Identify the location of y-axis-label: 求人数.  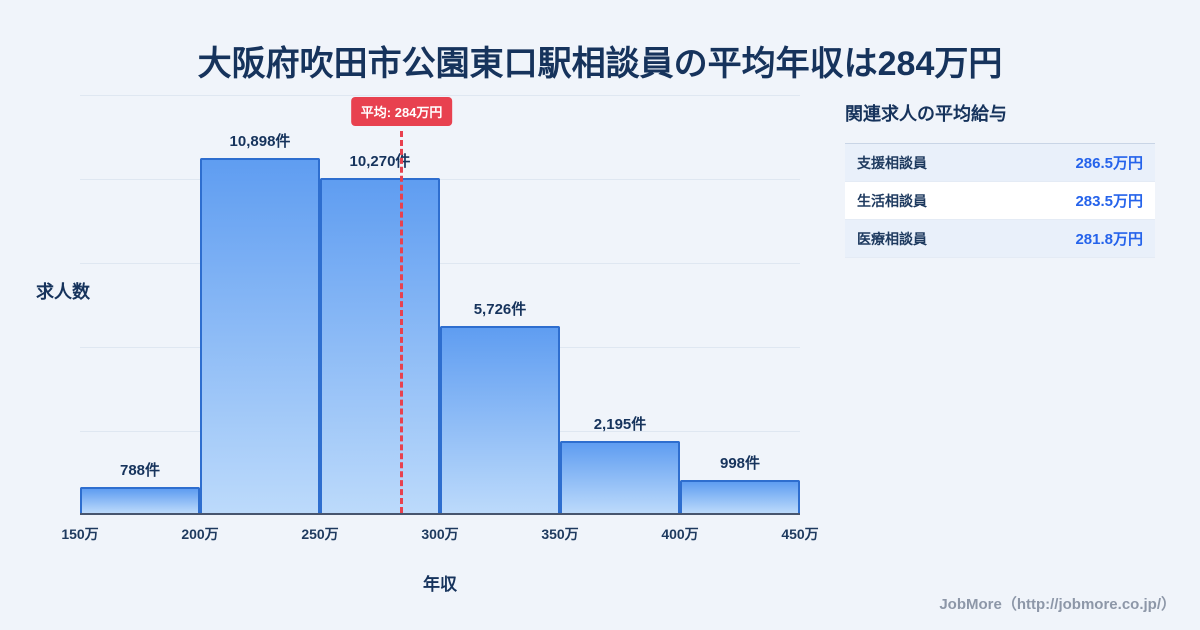
(63, 292).